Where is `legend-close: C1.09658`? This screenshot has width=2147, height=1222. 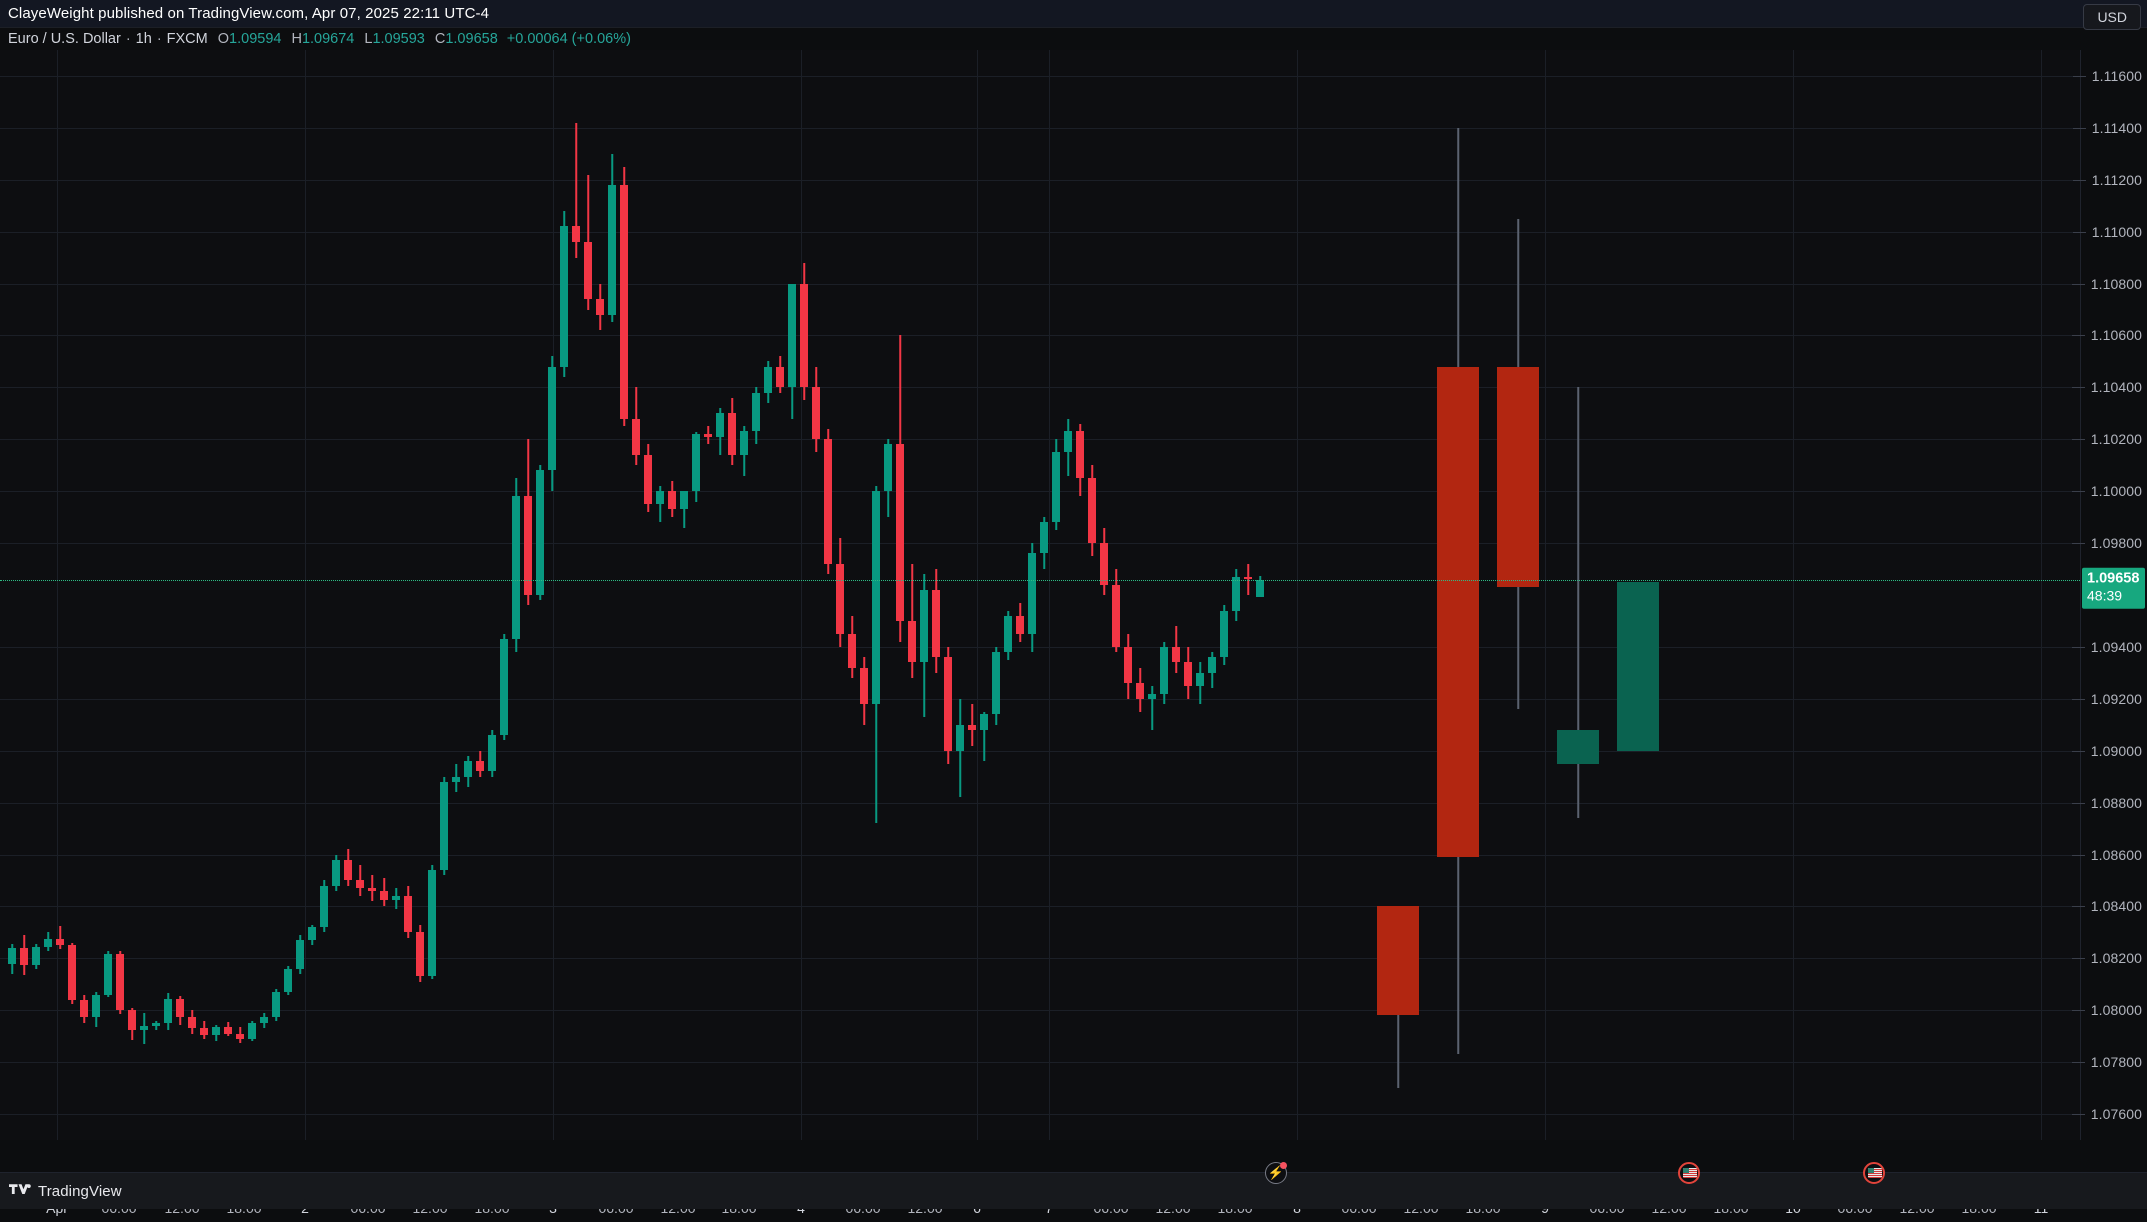
legend-close: C1.09658 is located at coordinates (466, 39).